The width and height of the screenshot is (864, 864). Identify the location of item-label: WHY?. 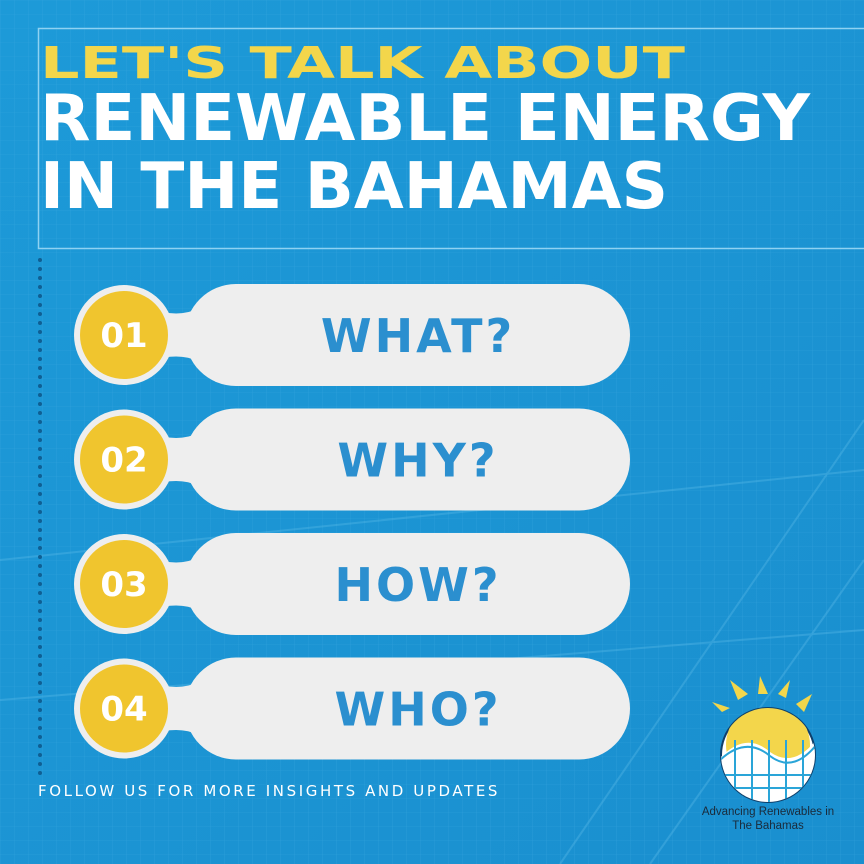
(417, 461).